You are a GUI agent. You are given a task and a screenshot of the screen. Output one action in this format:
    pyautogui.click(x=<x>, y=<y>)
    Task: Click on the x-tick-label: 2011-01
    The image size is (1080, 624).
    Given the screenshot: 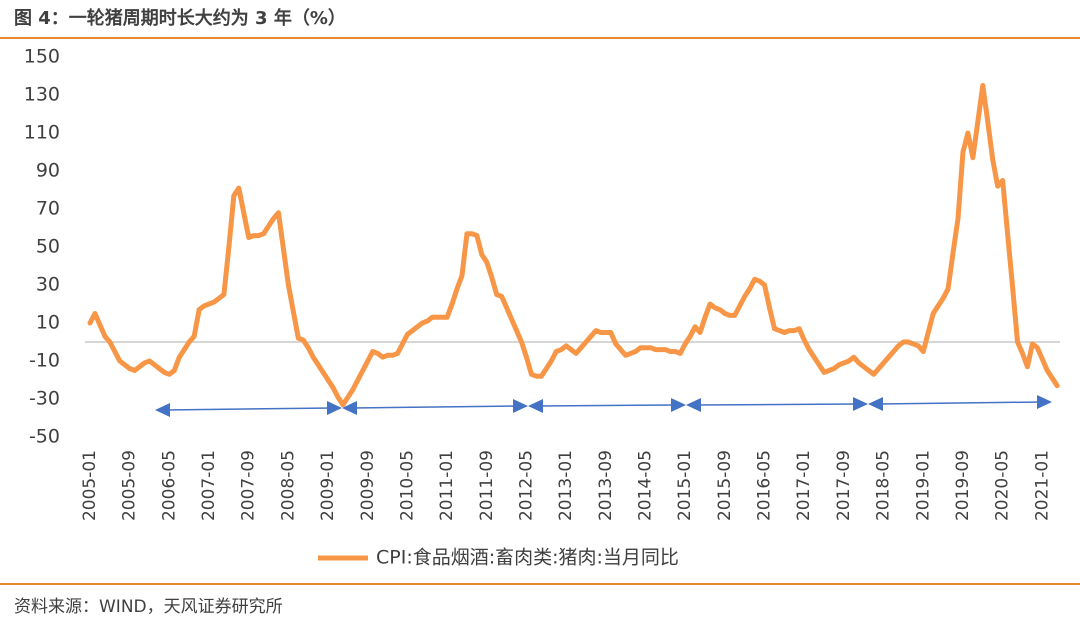 What is the action you would take?
    pyautogui.click(x=447, y=485)
    